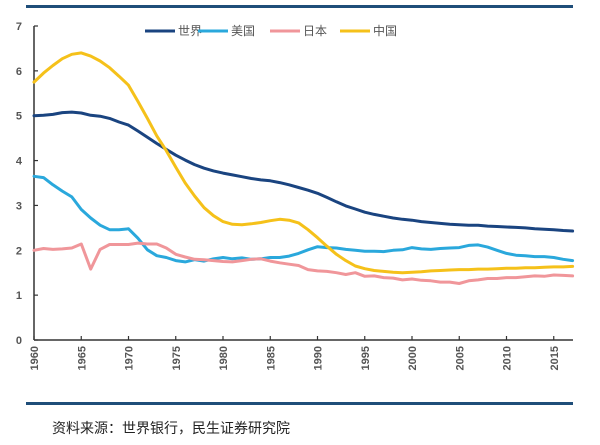  I want to click on source-note: 资料来源：世界银行，民生证券研究院, so click(171, 429).